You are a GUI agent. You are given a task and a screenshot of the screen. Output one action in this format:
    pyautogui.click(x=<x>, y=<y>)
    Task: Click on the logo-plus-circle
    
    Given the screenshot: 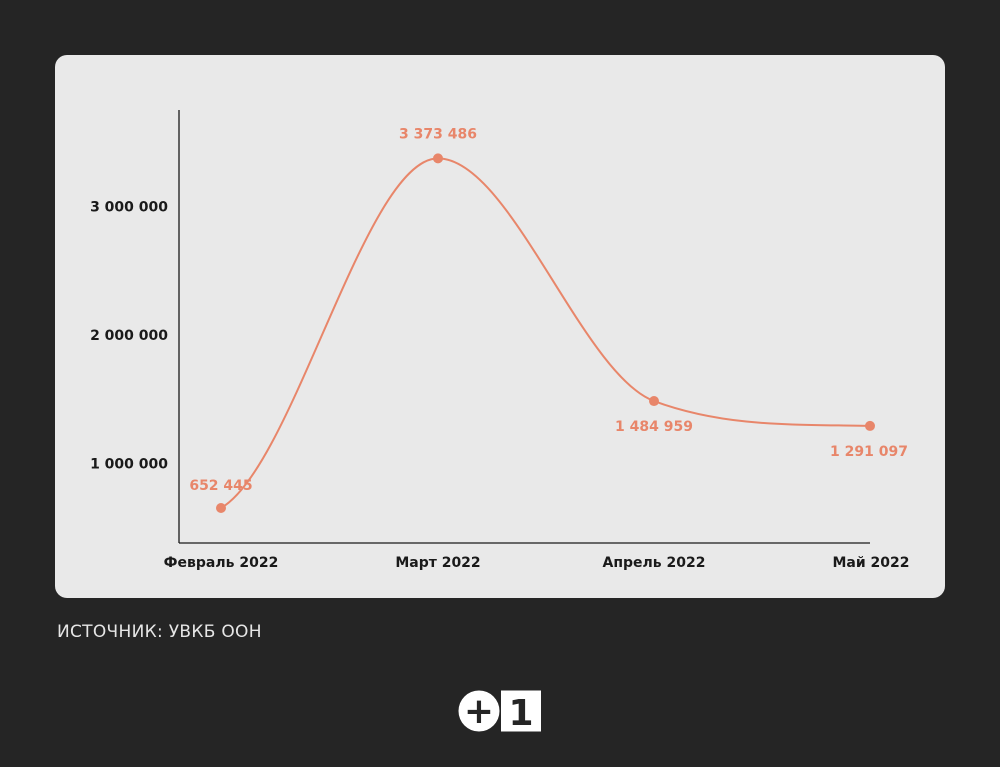 What is the action you would take?
    pyautogui.click(x=479, y=711)
    